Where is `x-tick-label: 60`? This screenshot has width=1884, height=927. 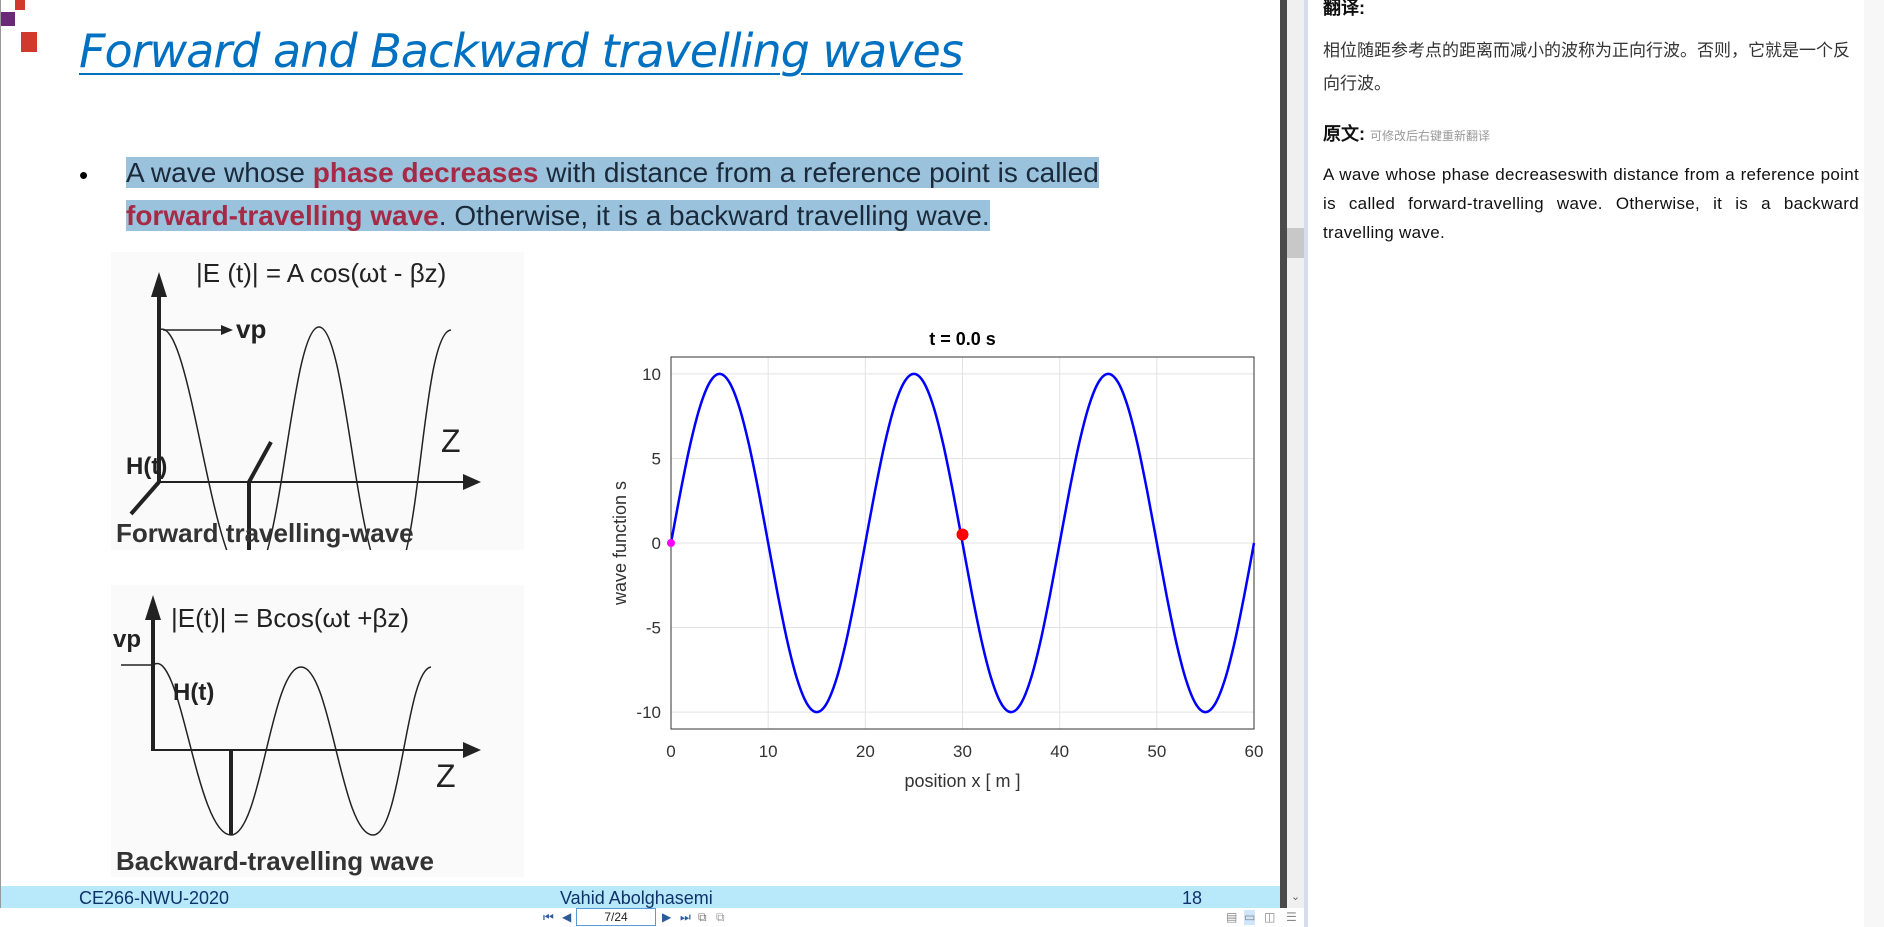 x-tick-label: 60 is located at coordinates (1254, 751).